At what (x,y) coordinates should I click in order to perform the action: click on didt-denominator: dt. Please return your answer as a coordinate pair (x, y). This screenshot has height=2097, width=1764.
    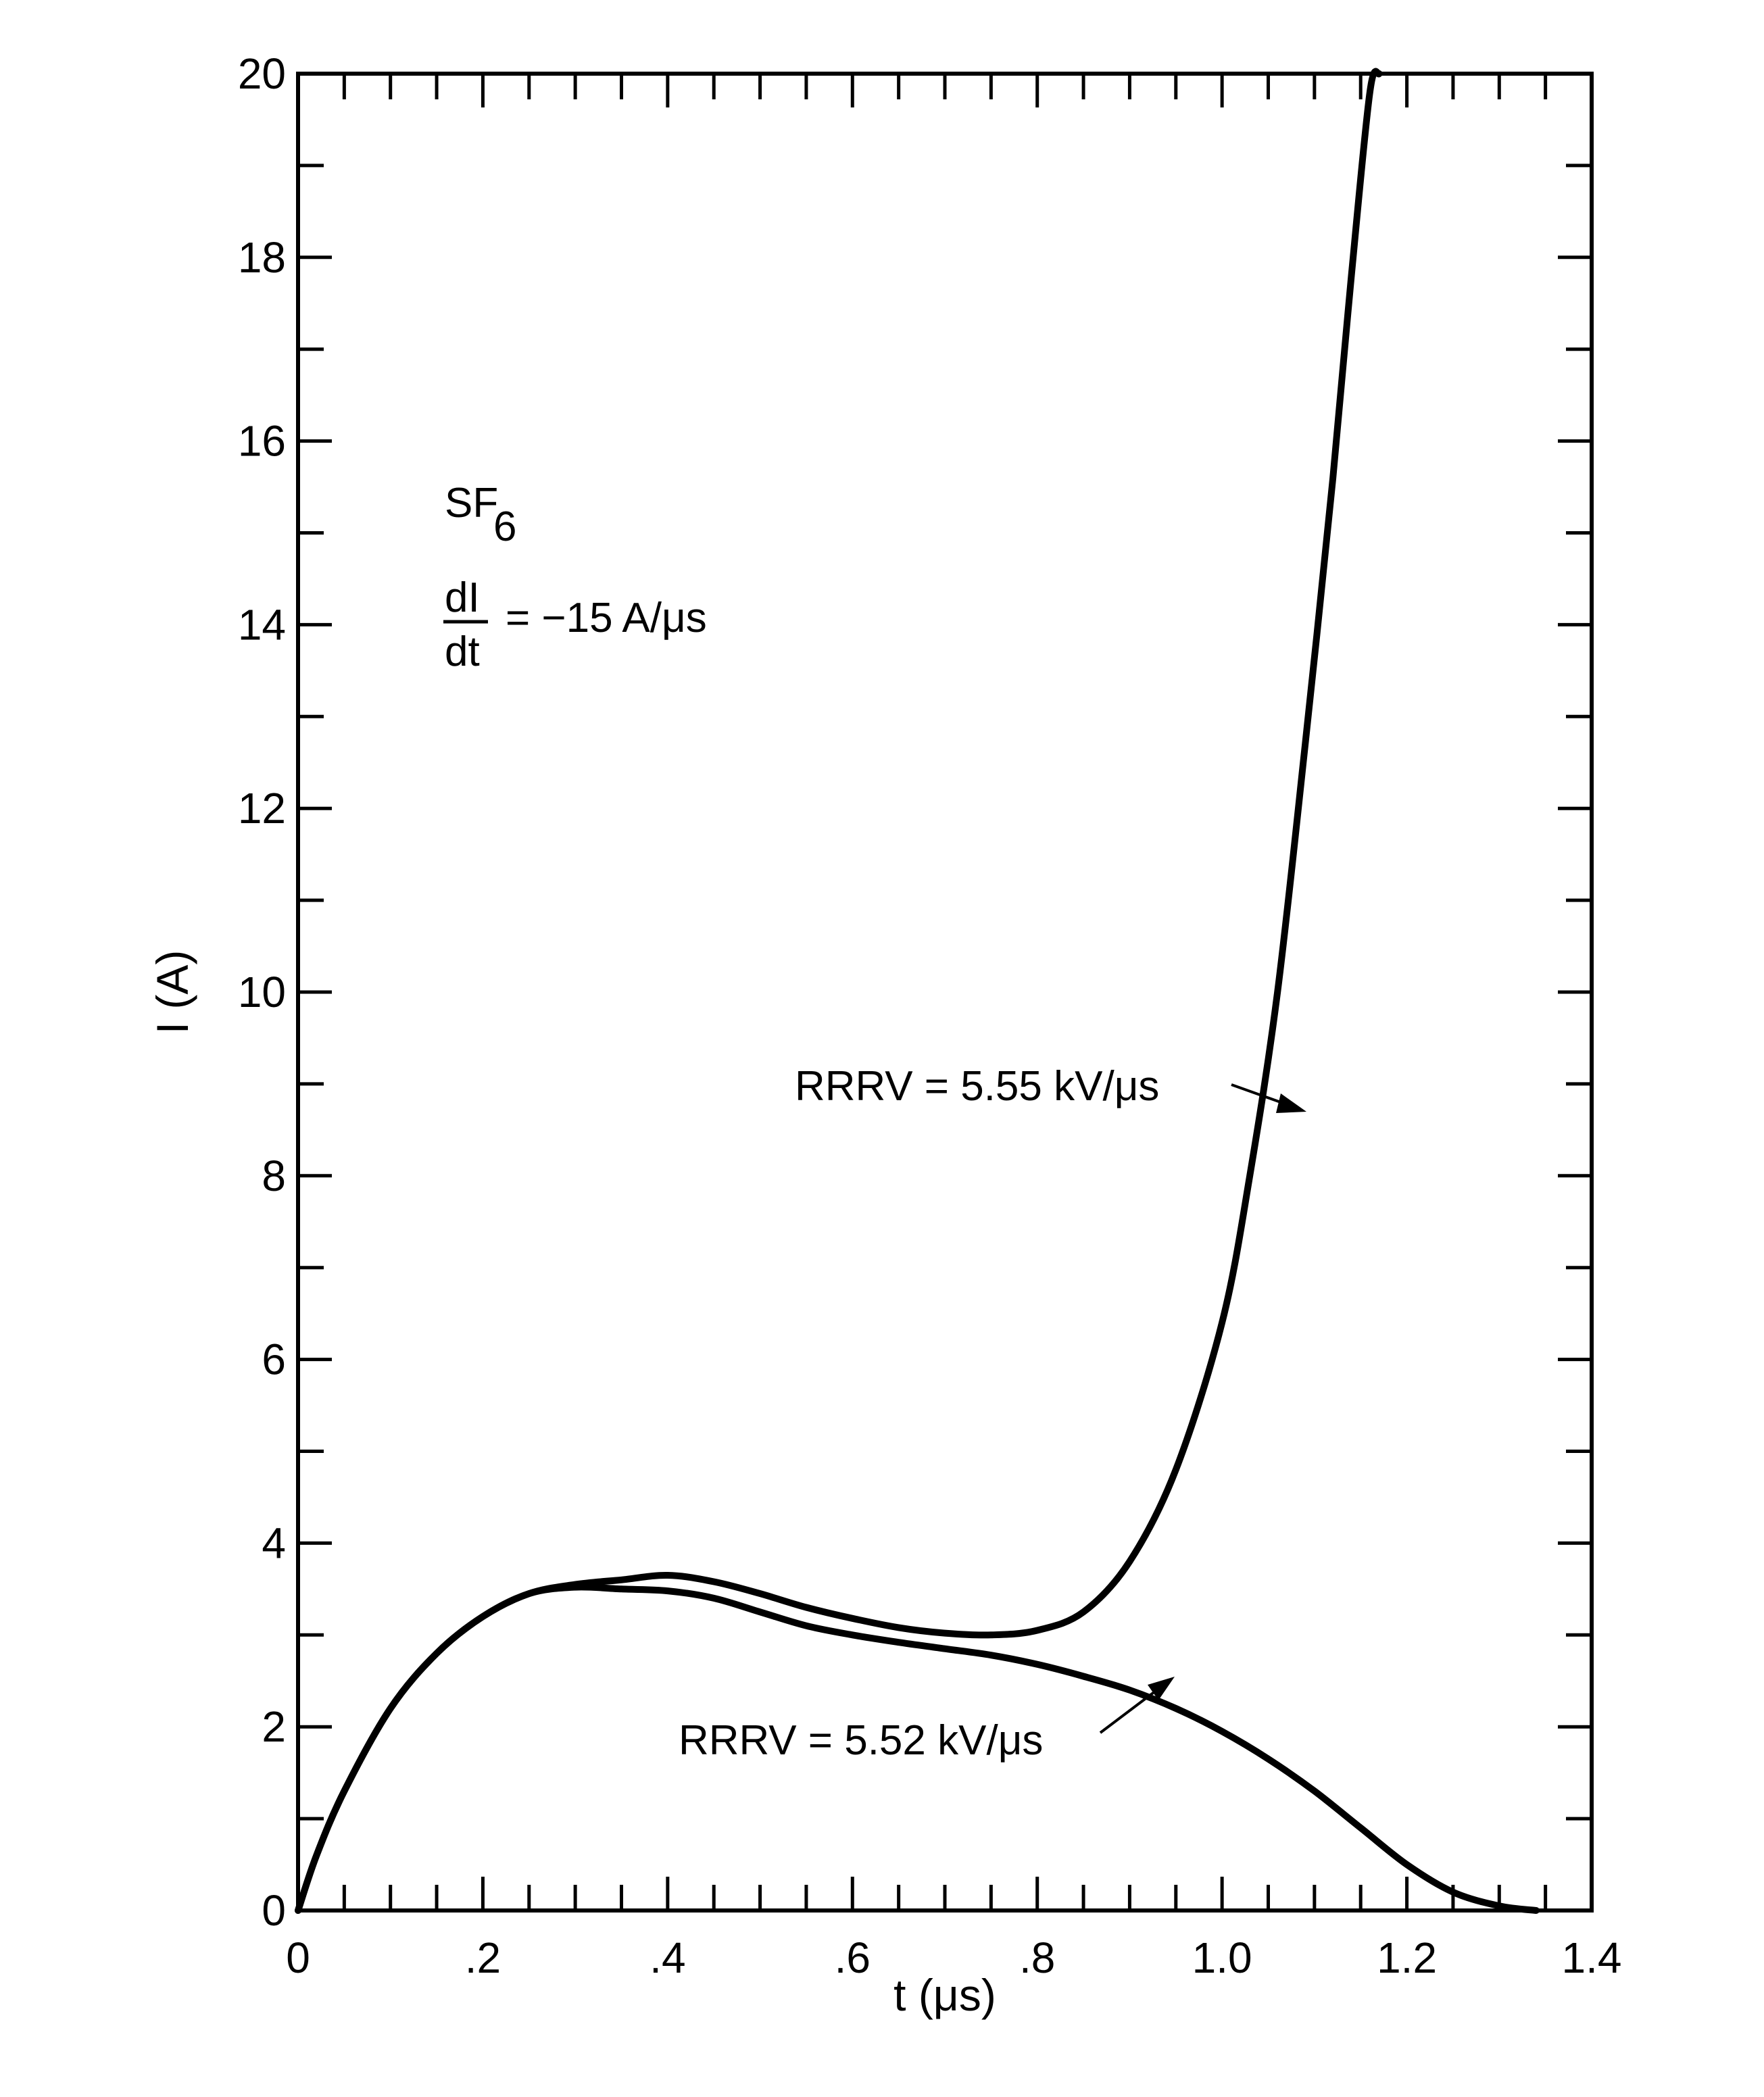
    Looking at the image, I should click on (462, 651).